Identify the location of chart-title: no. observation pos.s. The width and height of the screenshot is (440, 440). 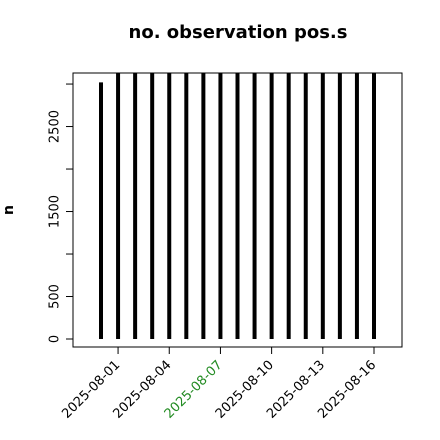
(238, 32).